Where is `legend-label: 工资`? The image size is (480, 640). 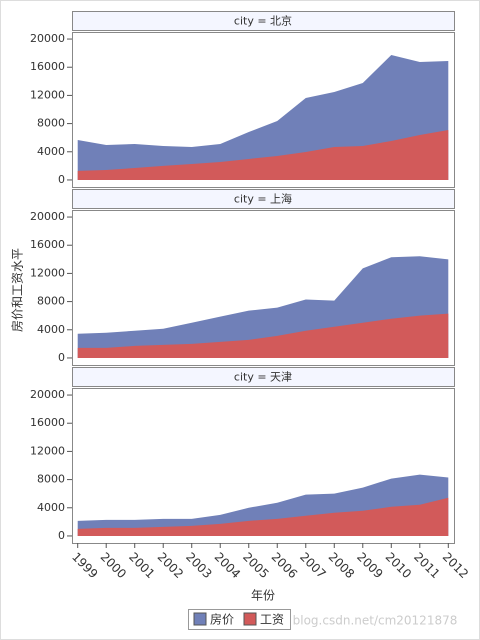
legend-label: 工资 is located at coordinates (272, 620).